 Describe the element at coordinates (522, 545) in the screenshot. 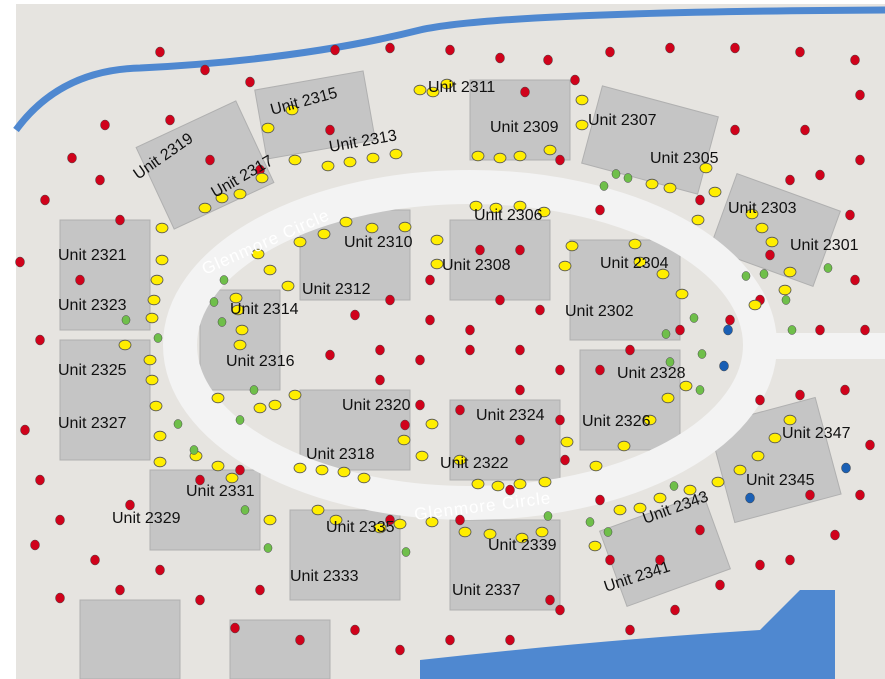

I see `unit-label: Unit 2339` at that location.